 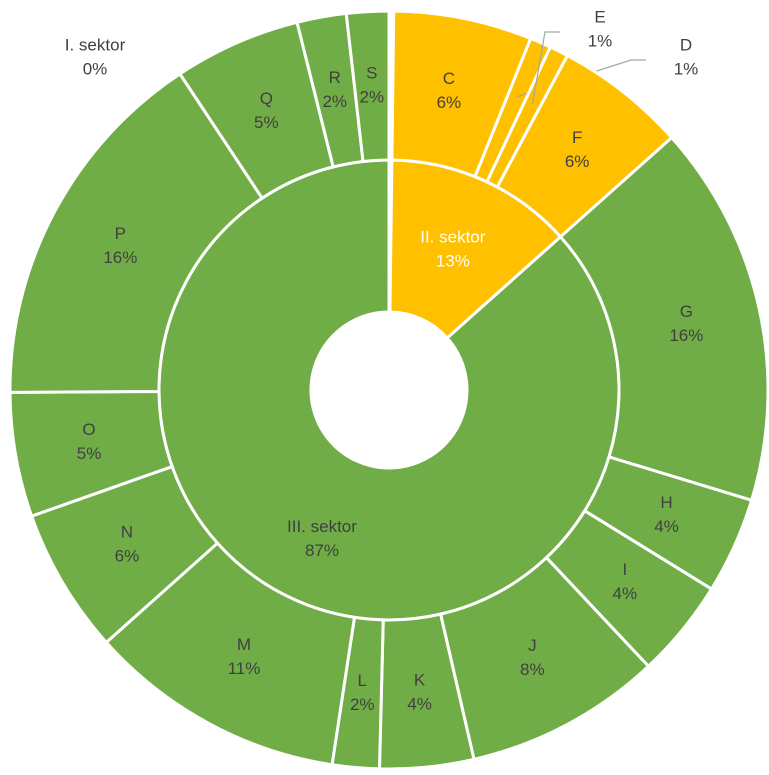 What do you see at coordinates (449, 78) in the screenshot?
I see `data-label: C` at bounding box center [449, 78].